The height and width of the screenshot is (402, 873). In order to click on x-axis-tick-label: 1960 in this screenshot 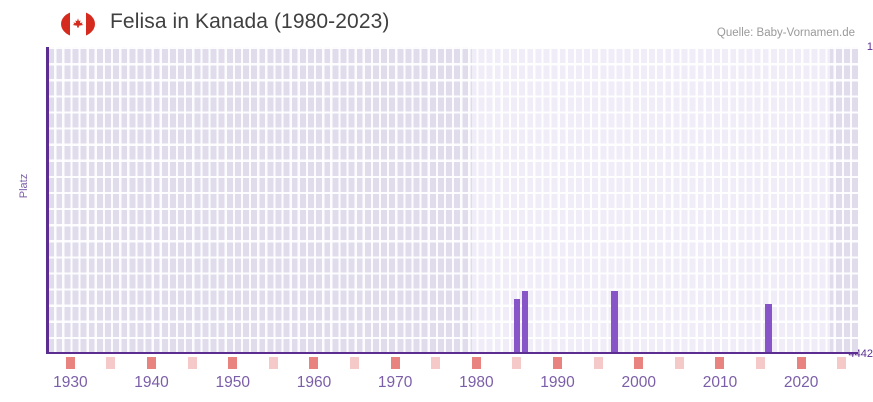, I will do `click(314, 382)`.